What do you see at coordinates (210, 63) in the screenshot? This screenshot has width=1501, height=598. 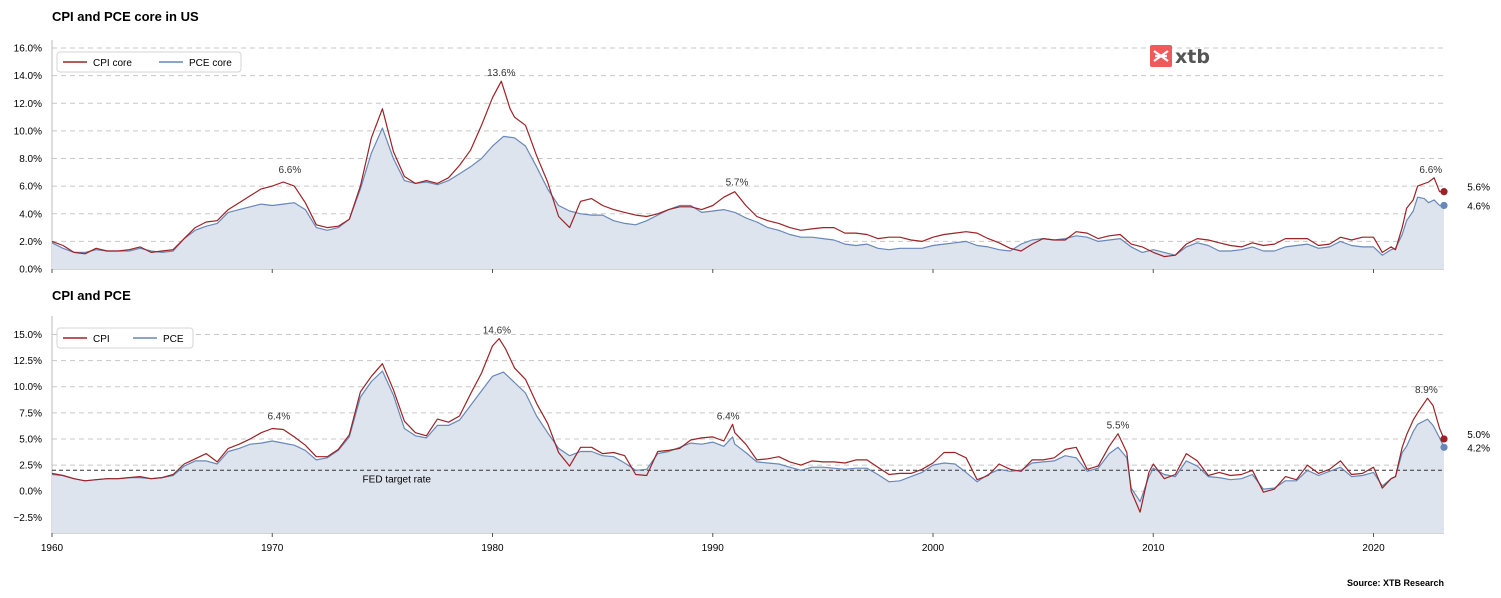 I see `pce-legend-label: PCE core` at bounding box center [210, 63].